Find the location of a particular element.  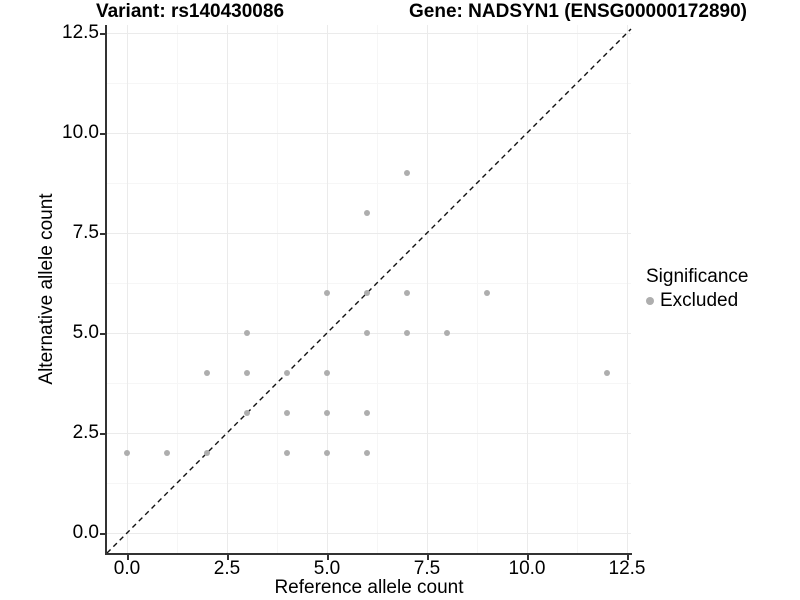

legend: Significance Excluded is located at coordinates (697, 289).